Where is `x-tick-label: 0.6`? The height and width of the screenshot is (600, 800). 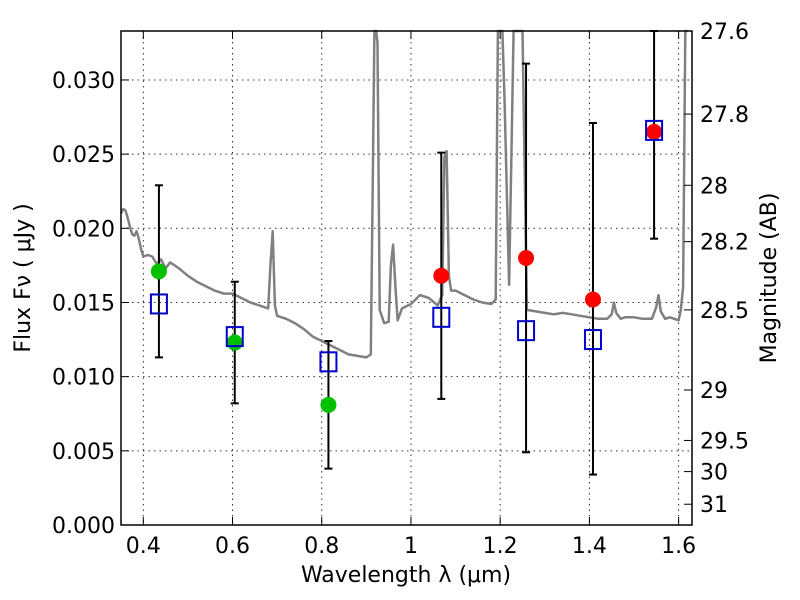 x-tick-label: 0.6 is located at coordinates (232, 546).